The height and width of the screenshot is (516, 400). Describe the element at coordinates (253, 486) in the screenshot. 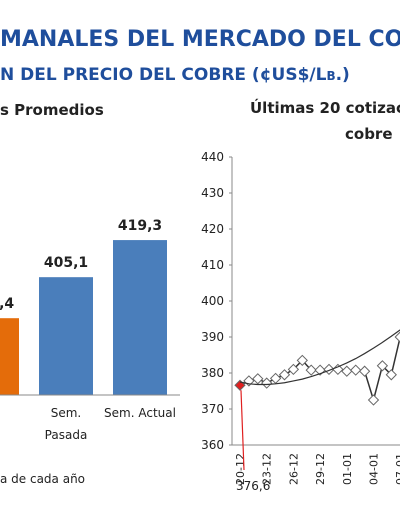

I see `annotation: 376,6` at that location.